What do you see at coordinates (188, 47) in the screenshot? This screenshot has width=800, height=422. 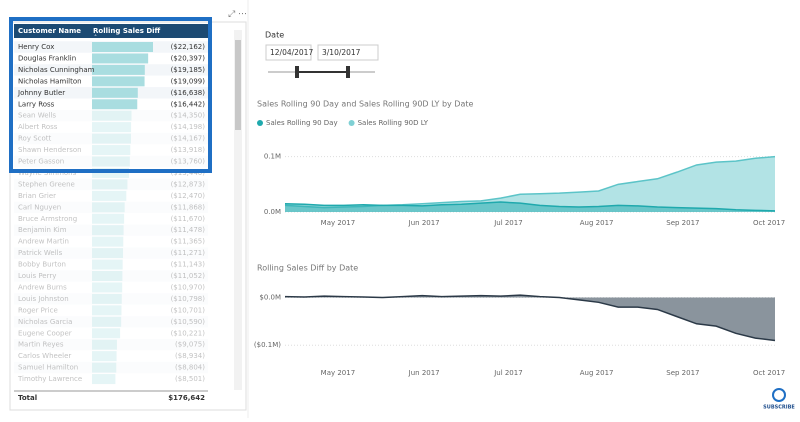 I see `diff-value: ($22,162)` at bounding box center [188, 47].